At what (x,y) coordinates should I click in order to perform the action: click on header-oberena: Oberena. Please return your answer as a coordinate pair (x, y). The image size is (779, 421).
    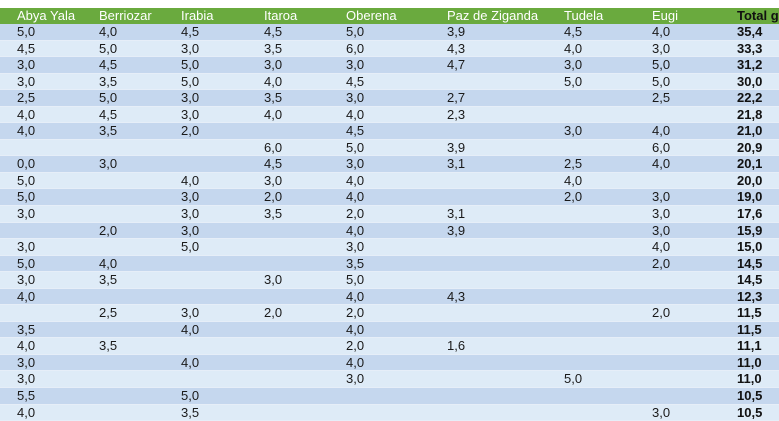
    Looking at the image, I should click on (371, 15).